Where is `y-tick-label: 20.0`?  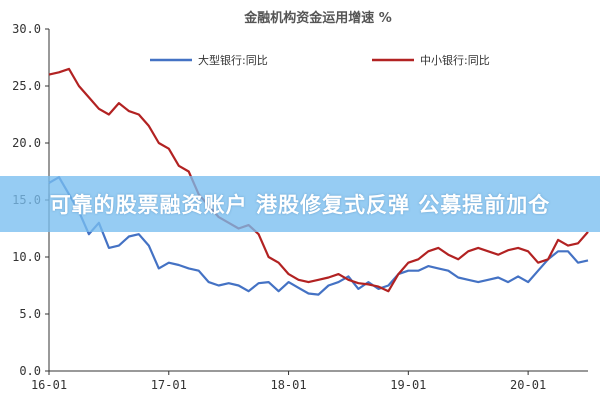
y-tick-label: 20.0 is located at coordinates (26, 143).